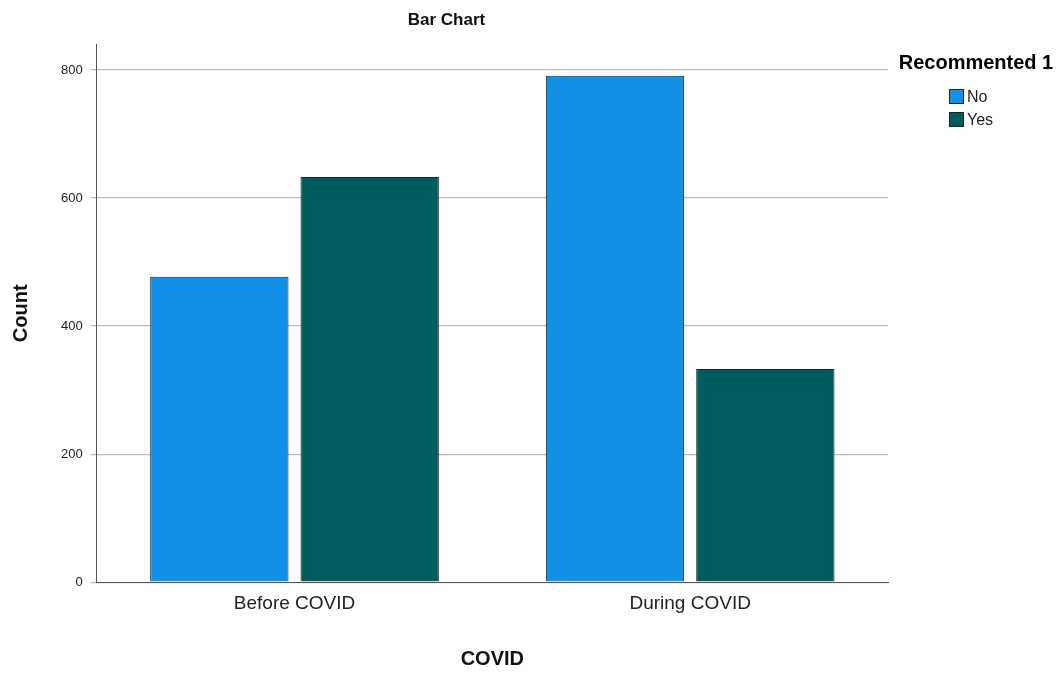 The image size is (1059, 680). Describe the element at coordinates (977, 96) in the screenshot. I see `legend-label: No` at that location.